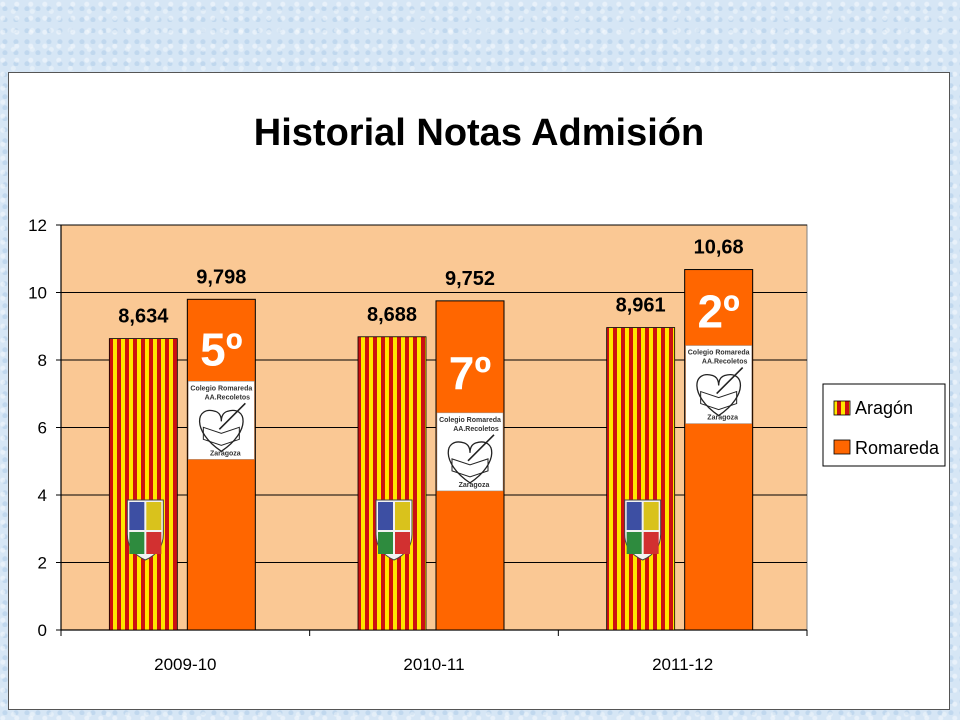 The image size is (960, 720). I want to click on data-label-romareda: 9,798, so click(221, 277).